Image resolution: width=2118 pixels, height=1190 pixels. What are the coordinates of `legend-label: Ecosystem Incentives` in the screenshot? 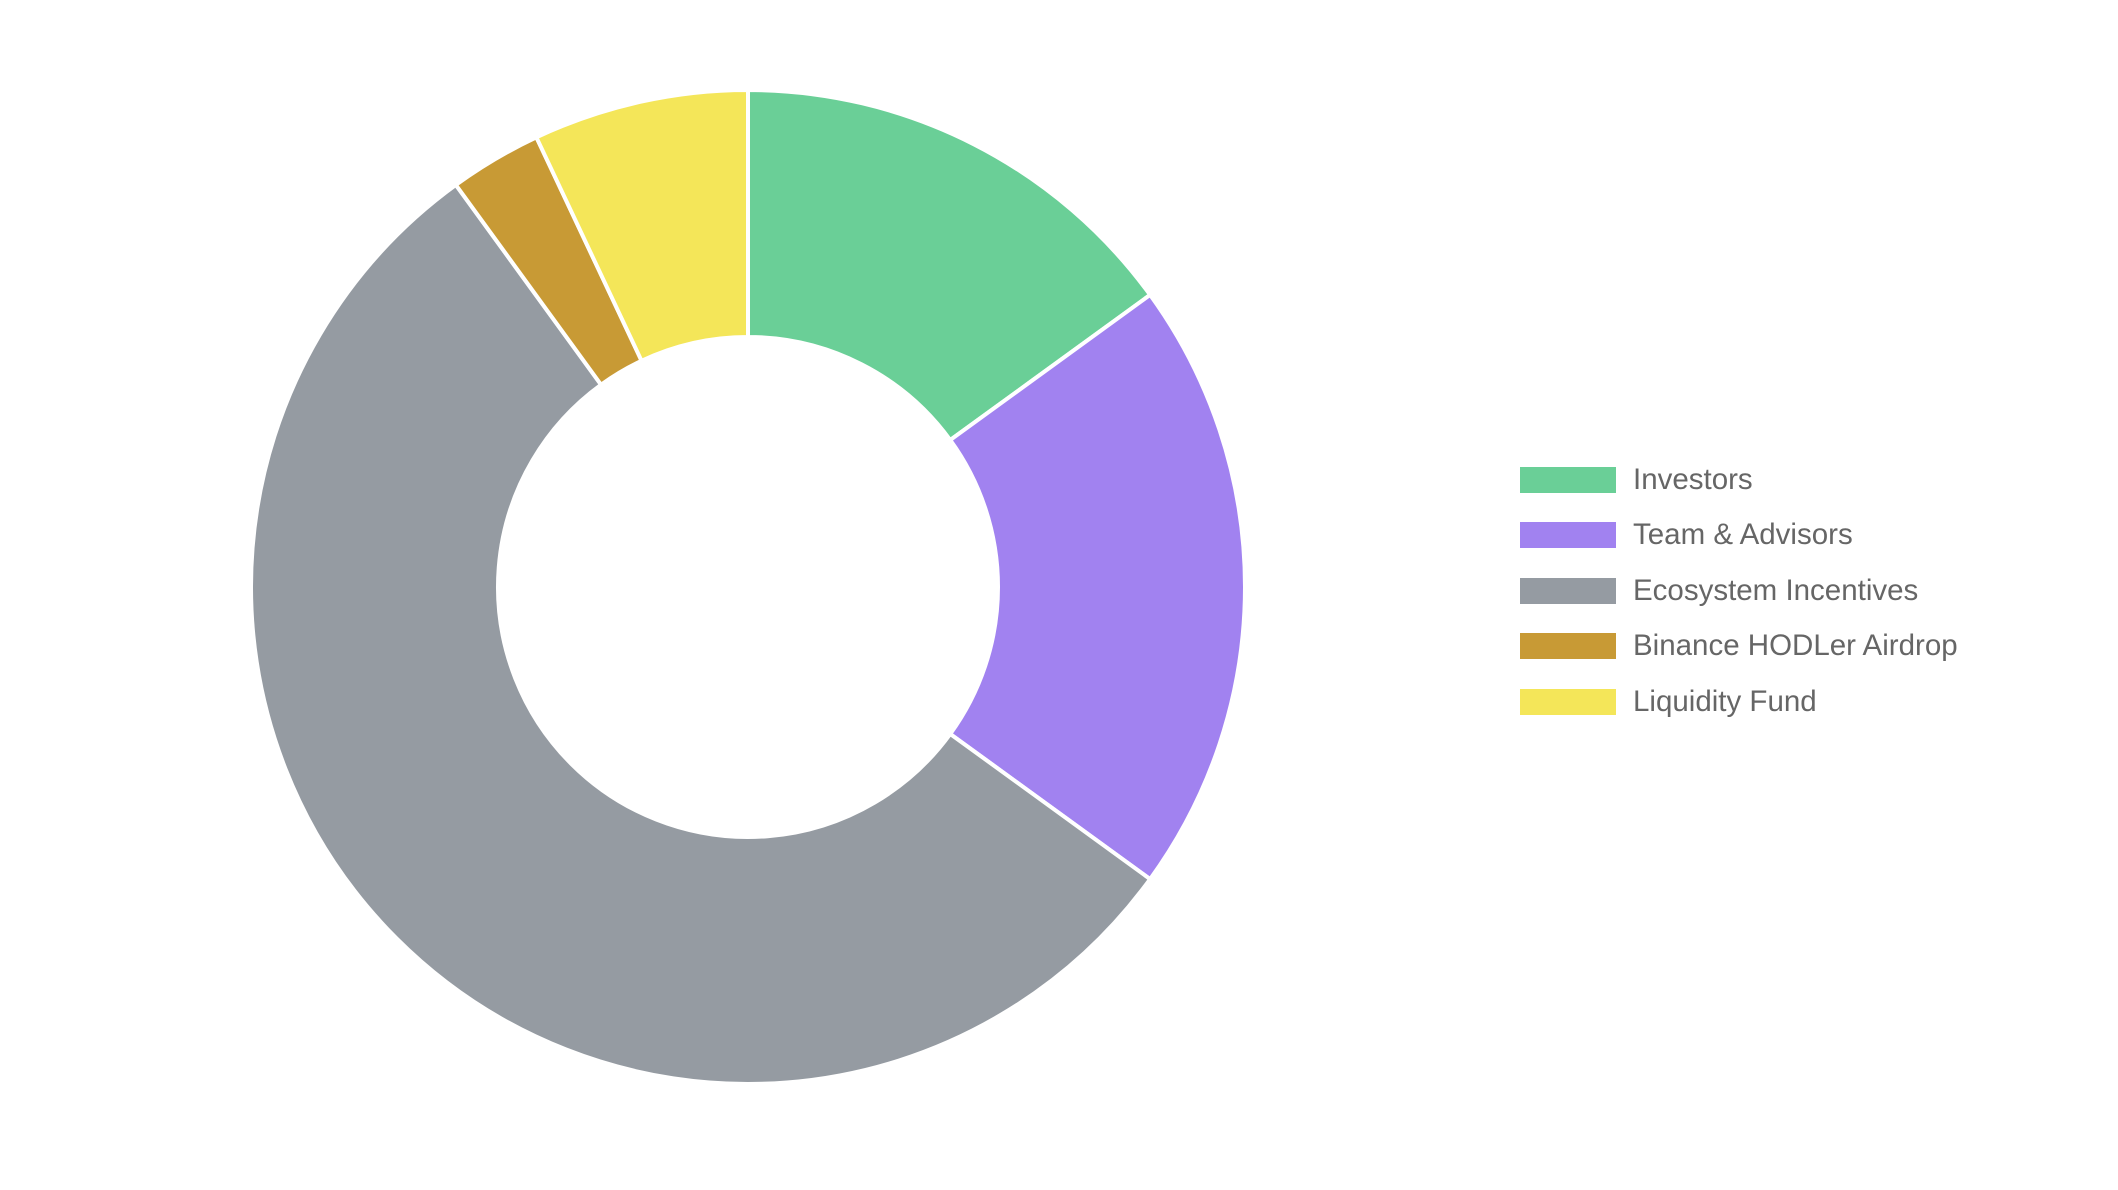 It's located at (1776, 590).